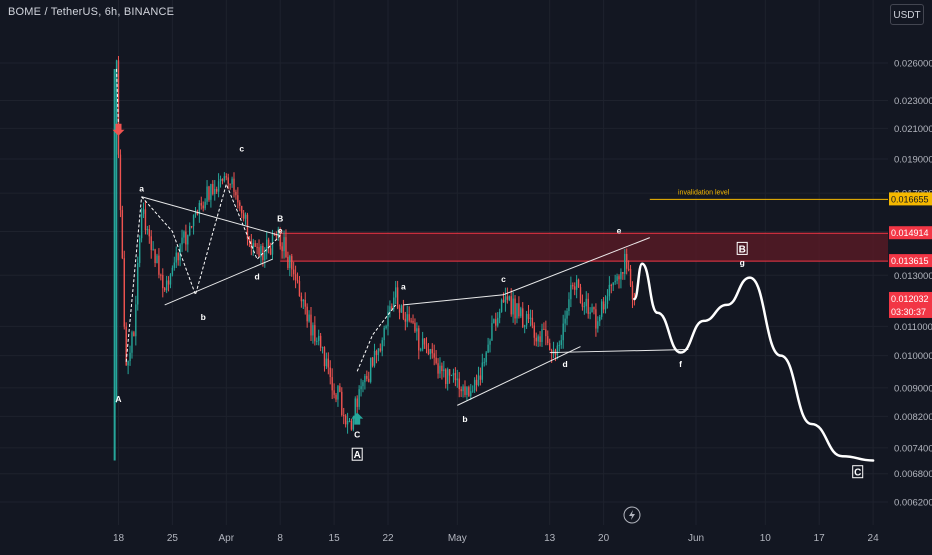 The height and width of the screenshot is (555, 932). Describe the element at coordinates (118, 129) in the screenshot. I see `sell-arrow-icon` at that location.